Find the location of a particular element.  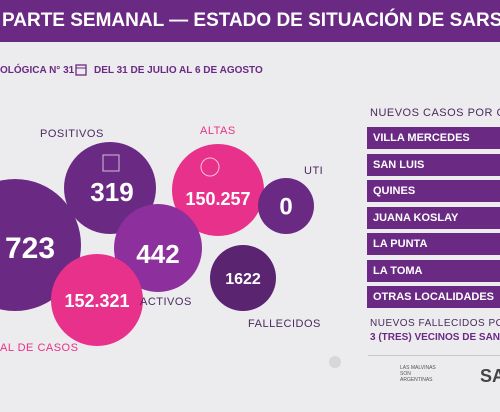

bubble-value: 723 is located at coordinates (30, 248).